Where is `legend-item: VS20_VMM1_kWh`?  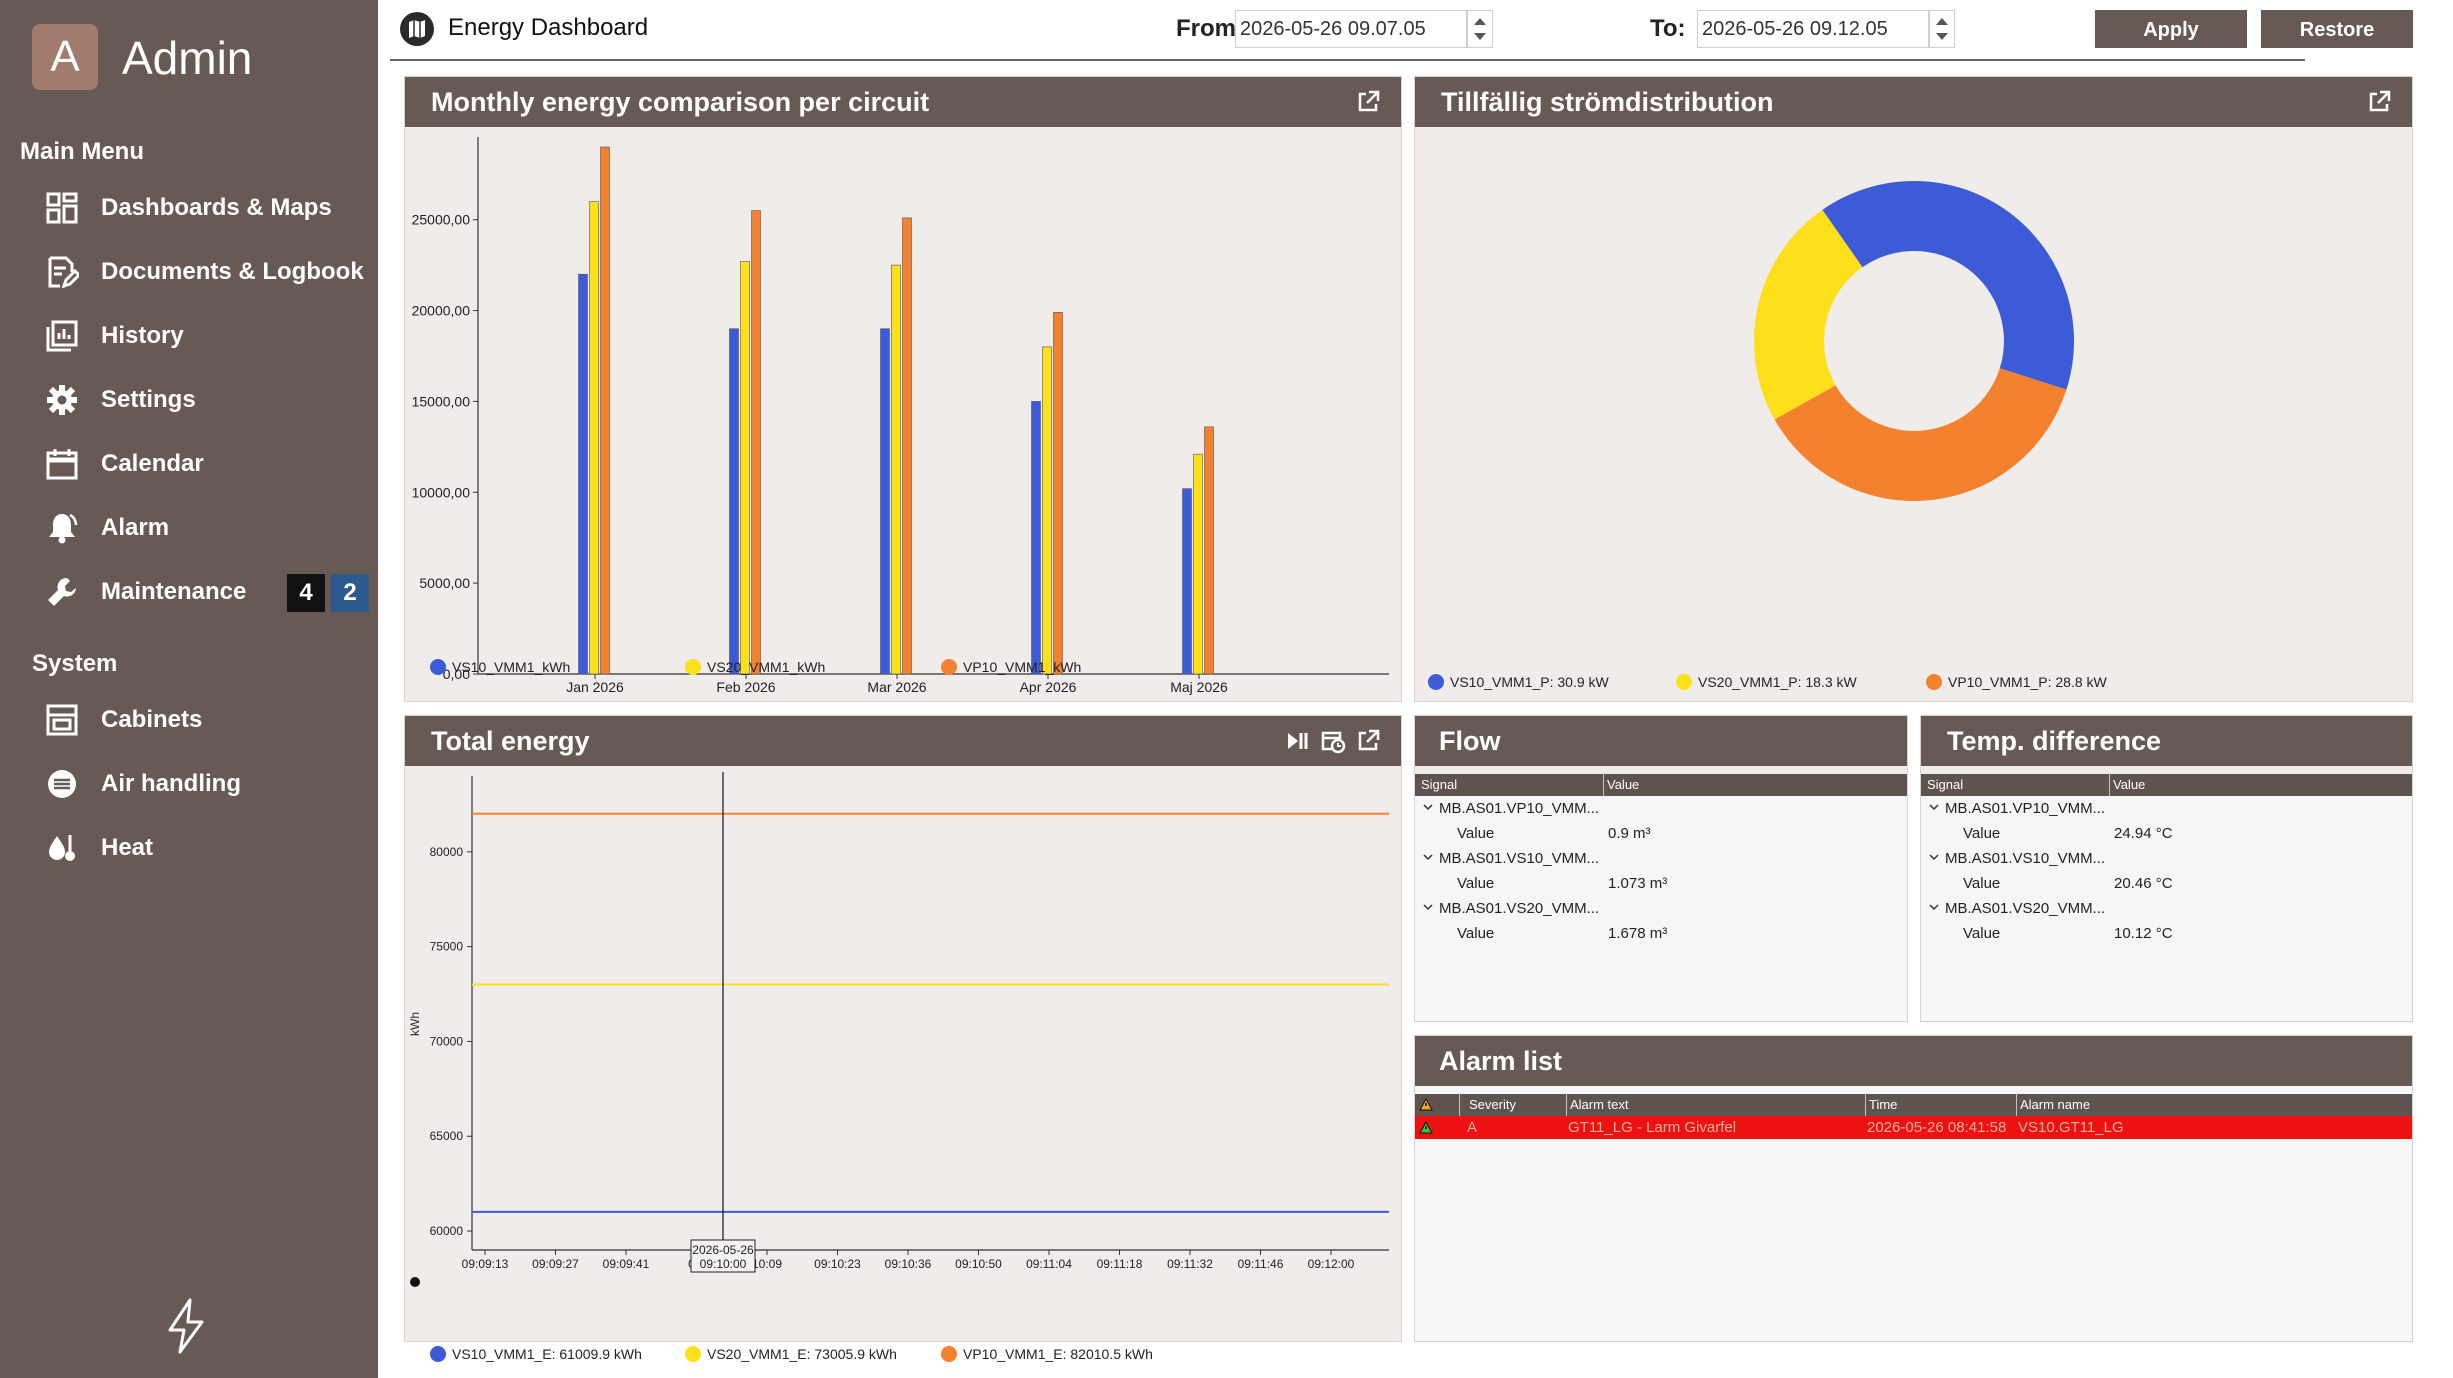 legend-item: VS20_VMM1_kWh is located at coordinates (755, 667).